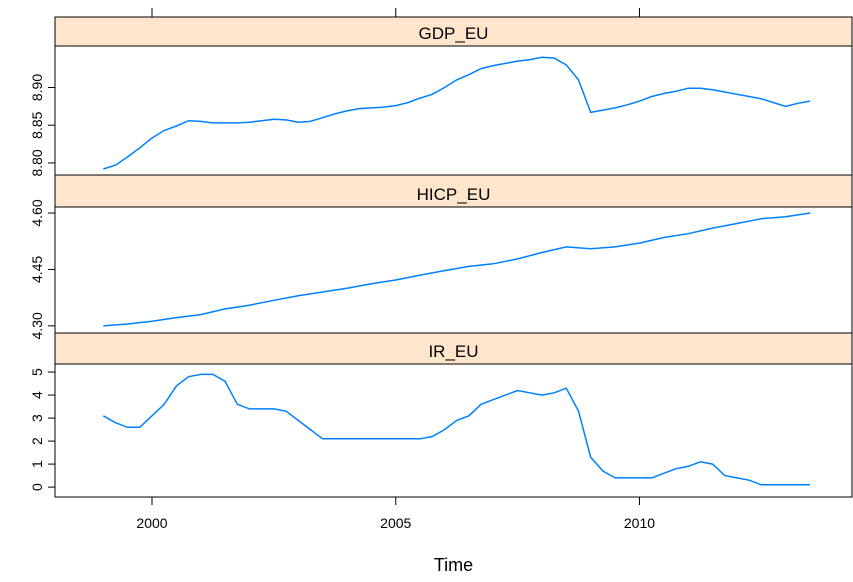 This screenshot has width=853, height=582. I want to click on y-tick-label: 4.60, so click(37, 212).